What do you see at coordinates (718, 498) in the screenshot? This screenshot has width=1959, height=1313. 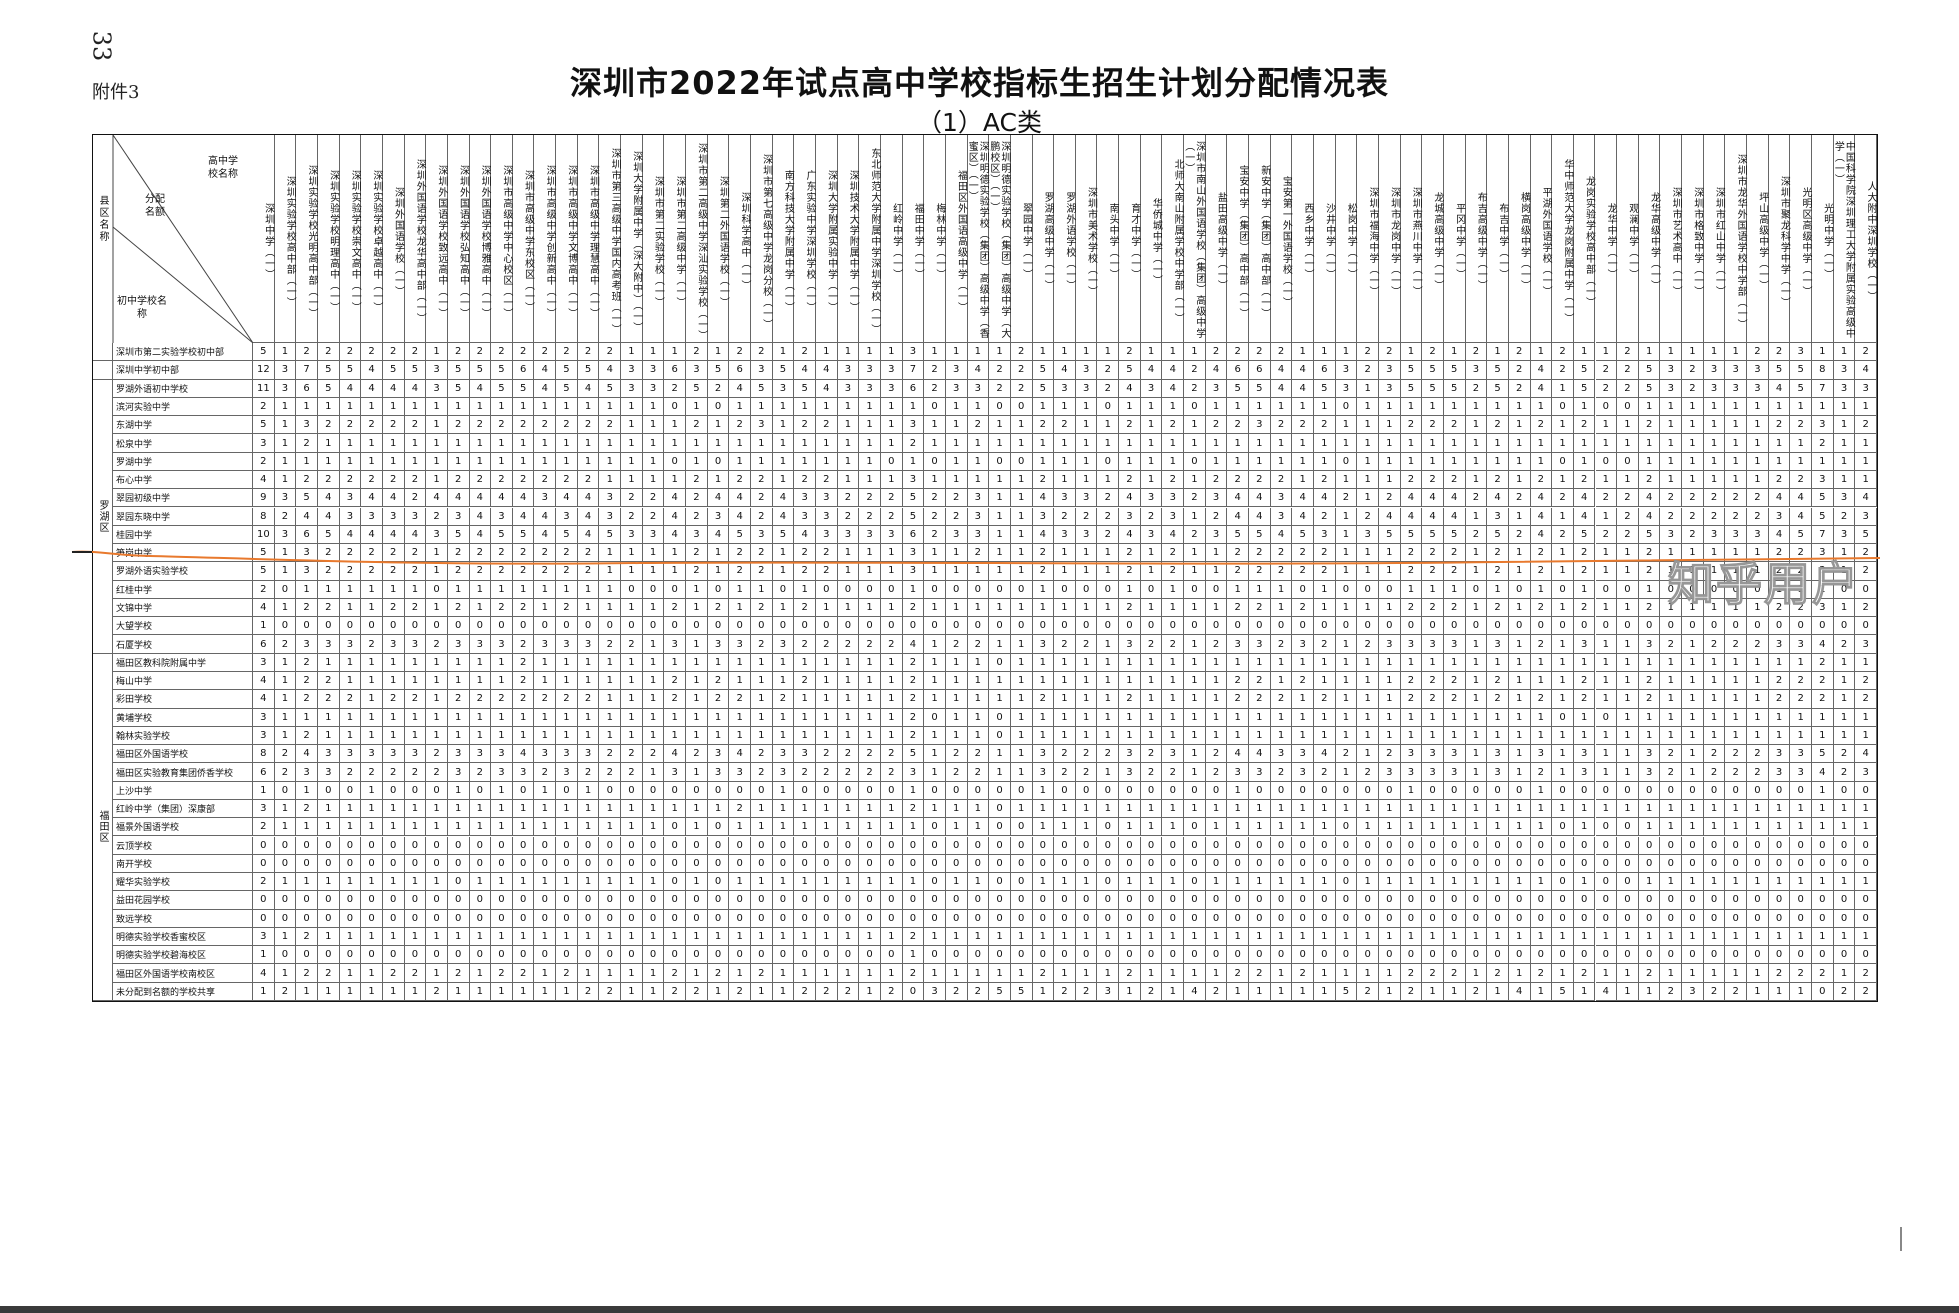 I see `quota-cell: 4` at bounding box center [718, 498].